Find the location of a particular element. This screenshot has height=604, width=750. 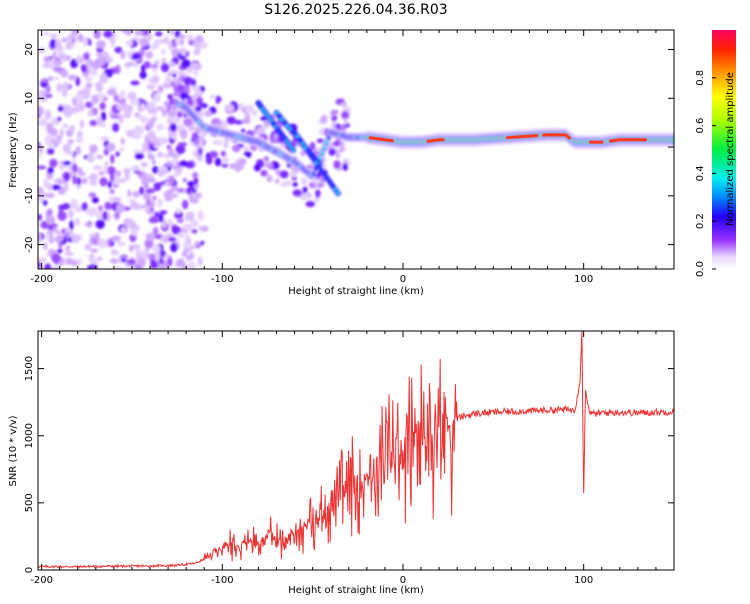

colorbar-tick-label: 0.2 is located at coordinates (700, 221).